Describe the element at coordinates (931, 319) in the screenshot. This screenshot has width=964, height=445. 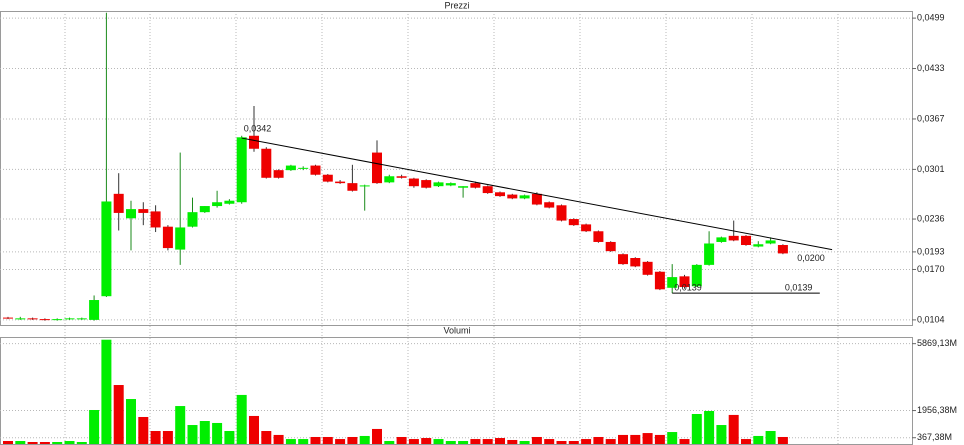
I see `y-tick-label: 0,0104` at that location.